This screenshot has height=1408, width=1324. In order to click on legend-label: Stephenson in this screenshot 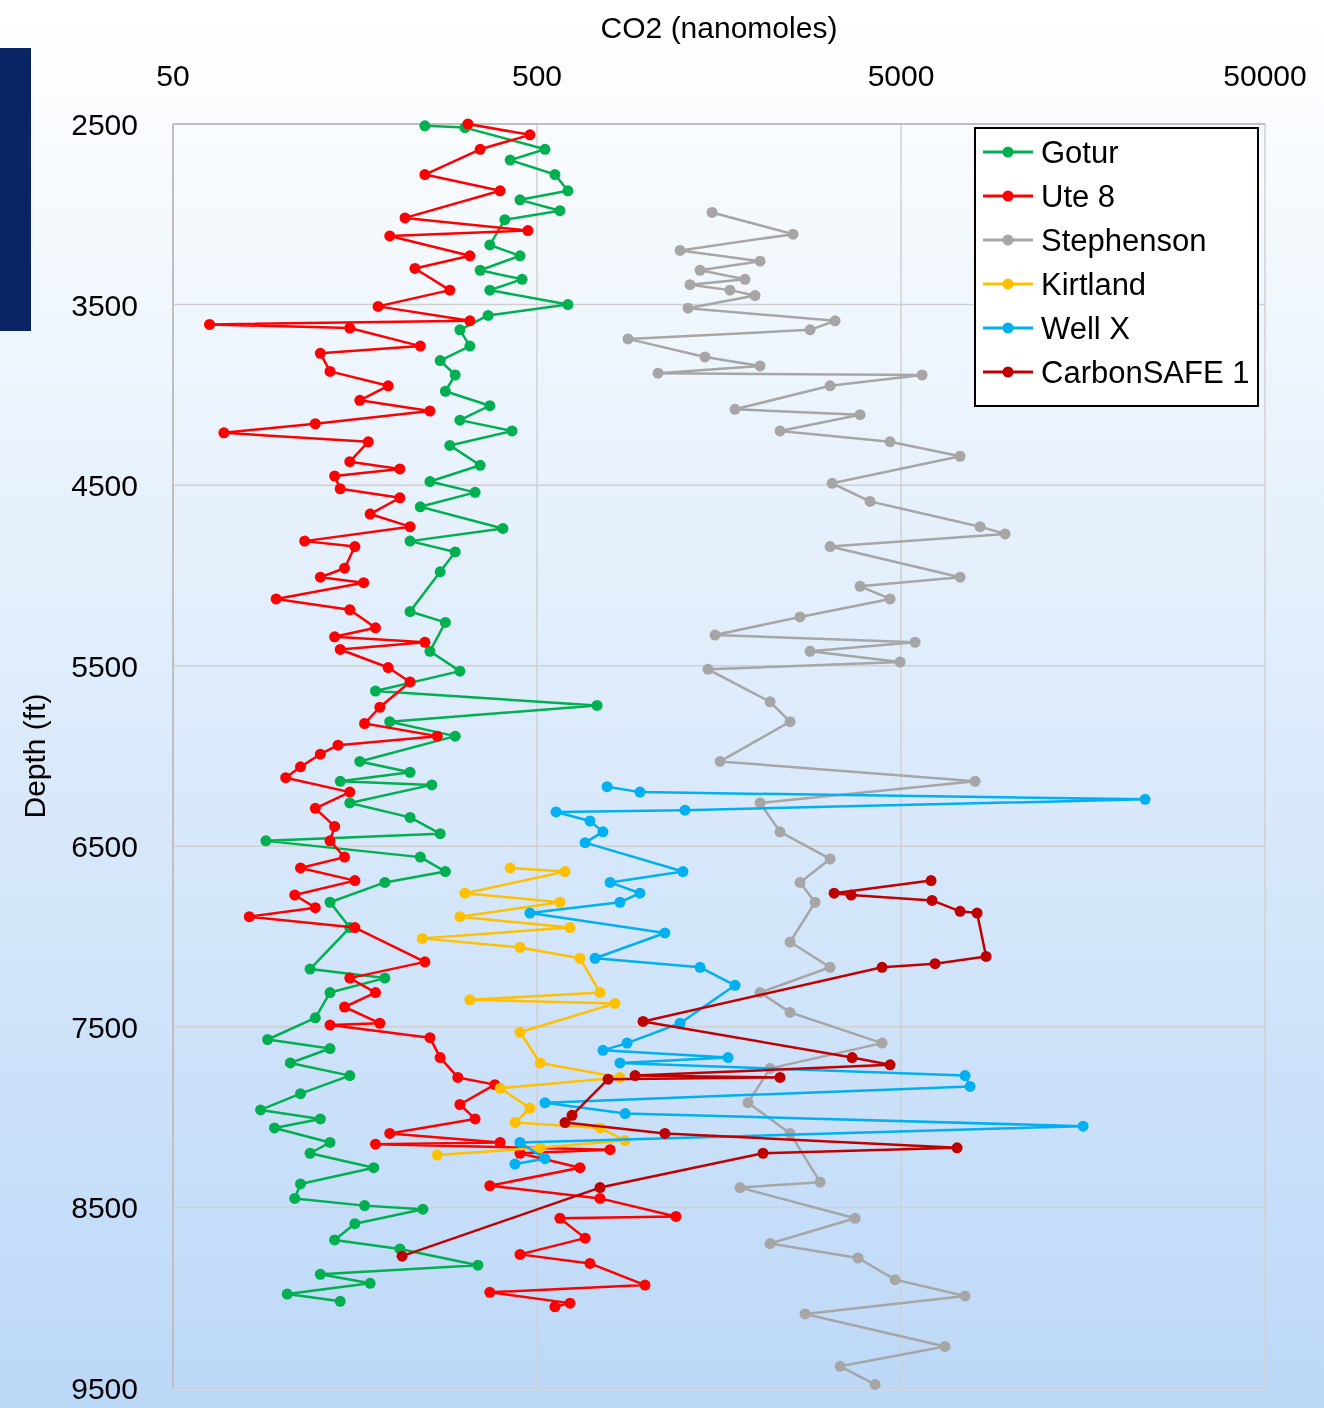, I will do `click(1124, 240)`.